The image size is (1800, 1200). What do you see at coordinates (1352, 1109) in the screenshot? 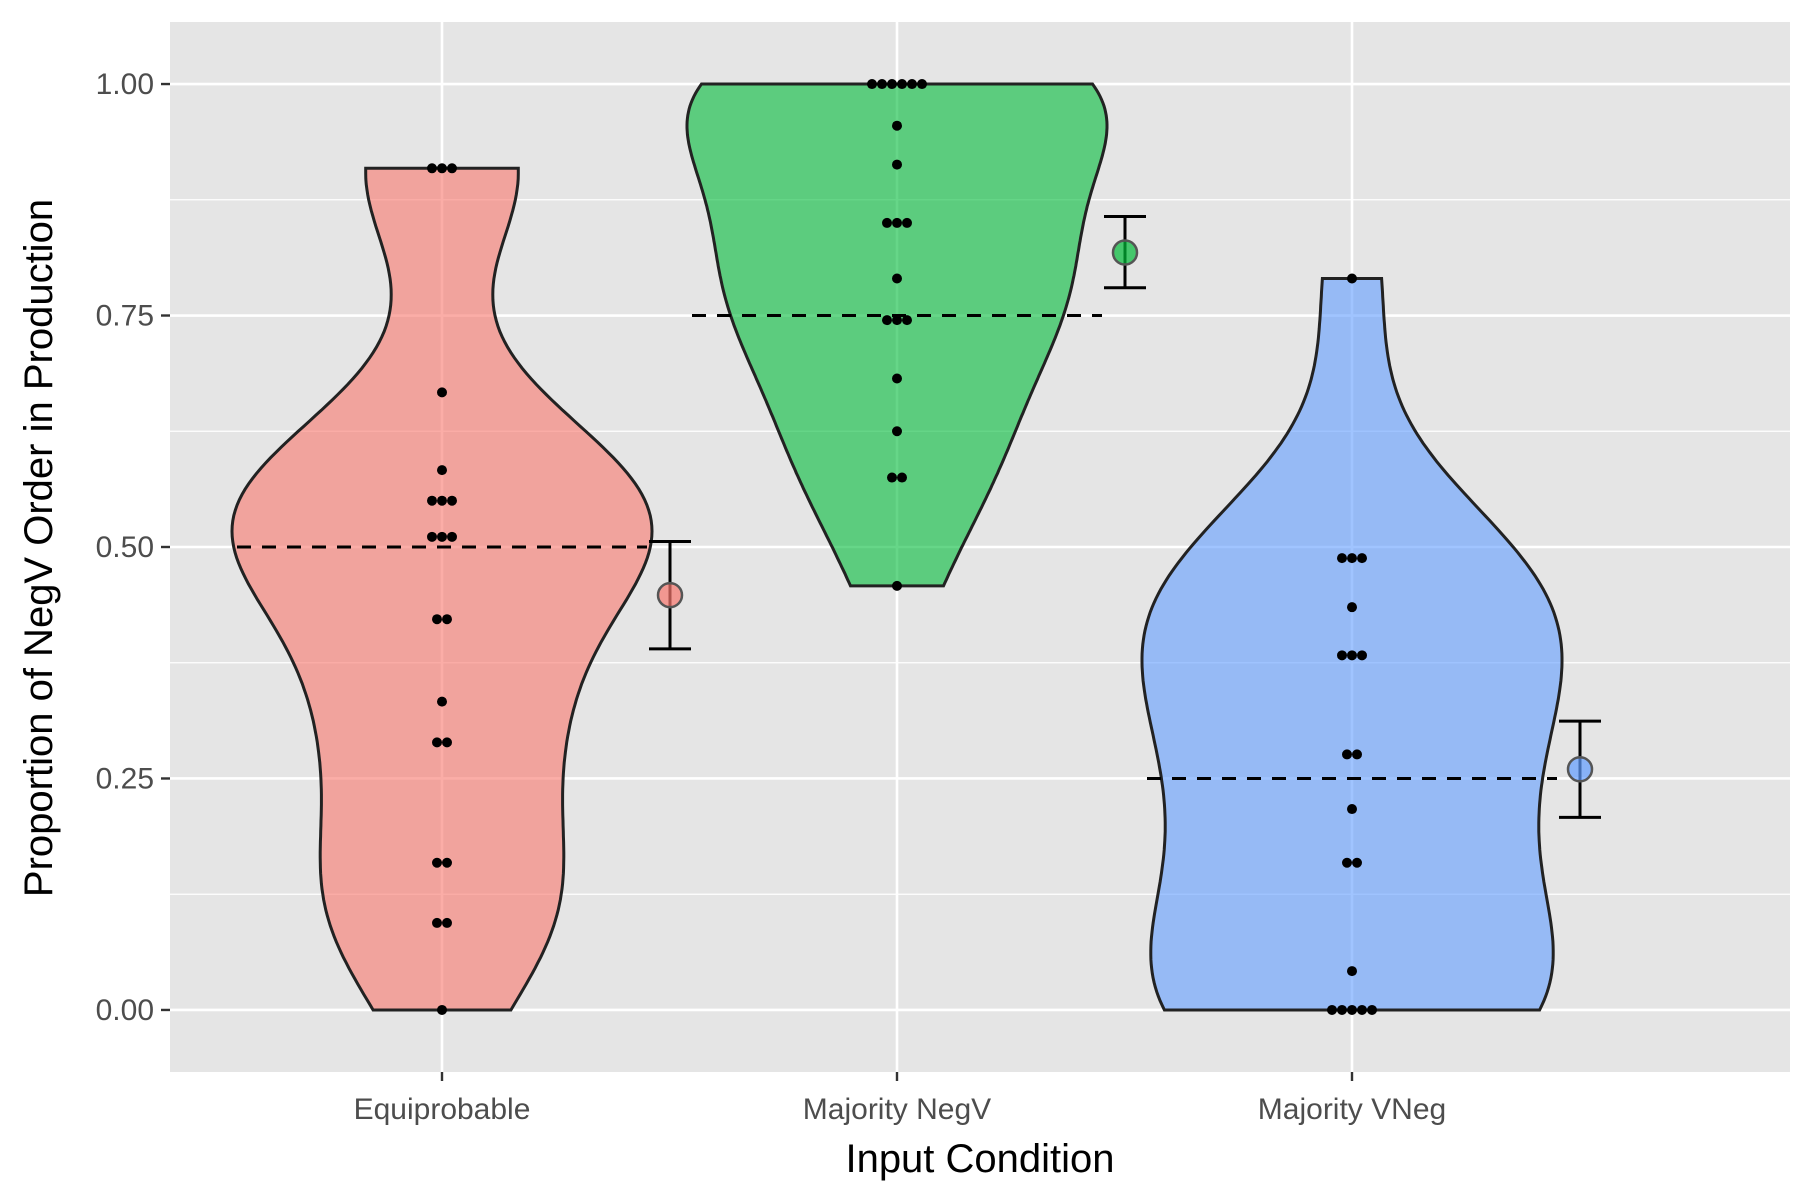
I see `x-tick-label: Majority VNeg` at bounding box center [1352, 1109].